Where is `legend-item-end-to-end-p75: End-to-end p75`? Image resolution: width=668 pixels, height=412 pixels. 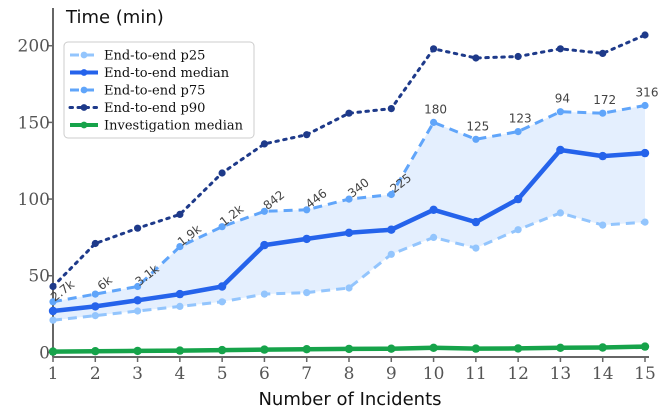
legend-item-end-to-end-p75: End-to-end p75 is located at coordinates (137, 91).